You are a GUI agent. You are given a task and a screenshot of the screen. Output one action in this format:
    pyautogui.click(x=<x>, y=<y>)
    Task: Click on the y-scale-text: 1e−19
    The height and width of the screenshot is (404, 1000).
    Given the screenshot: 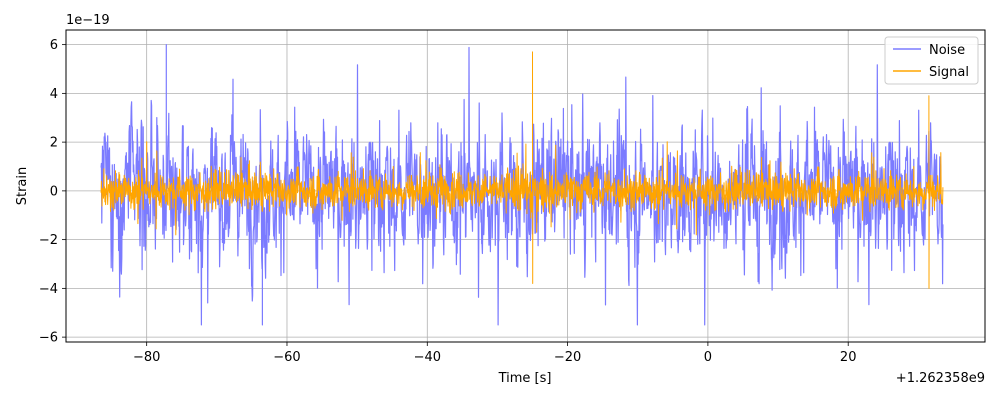 What is the action you would take?
    pyautogui.click(x=88, y=20)
    